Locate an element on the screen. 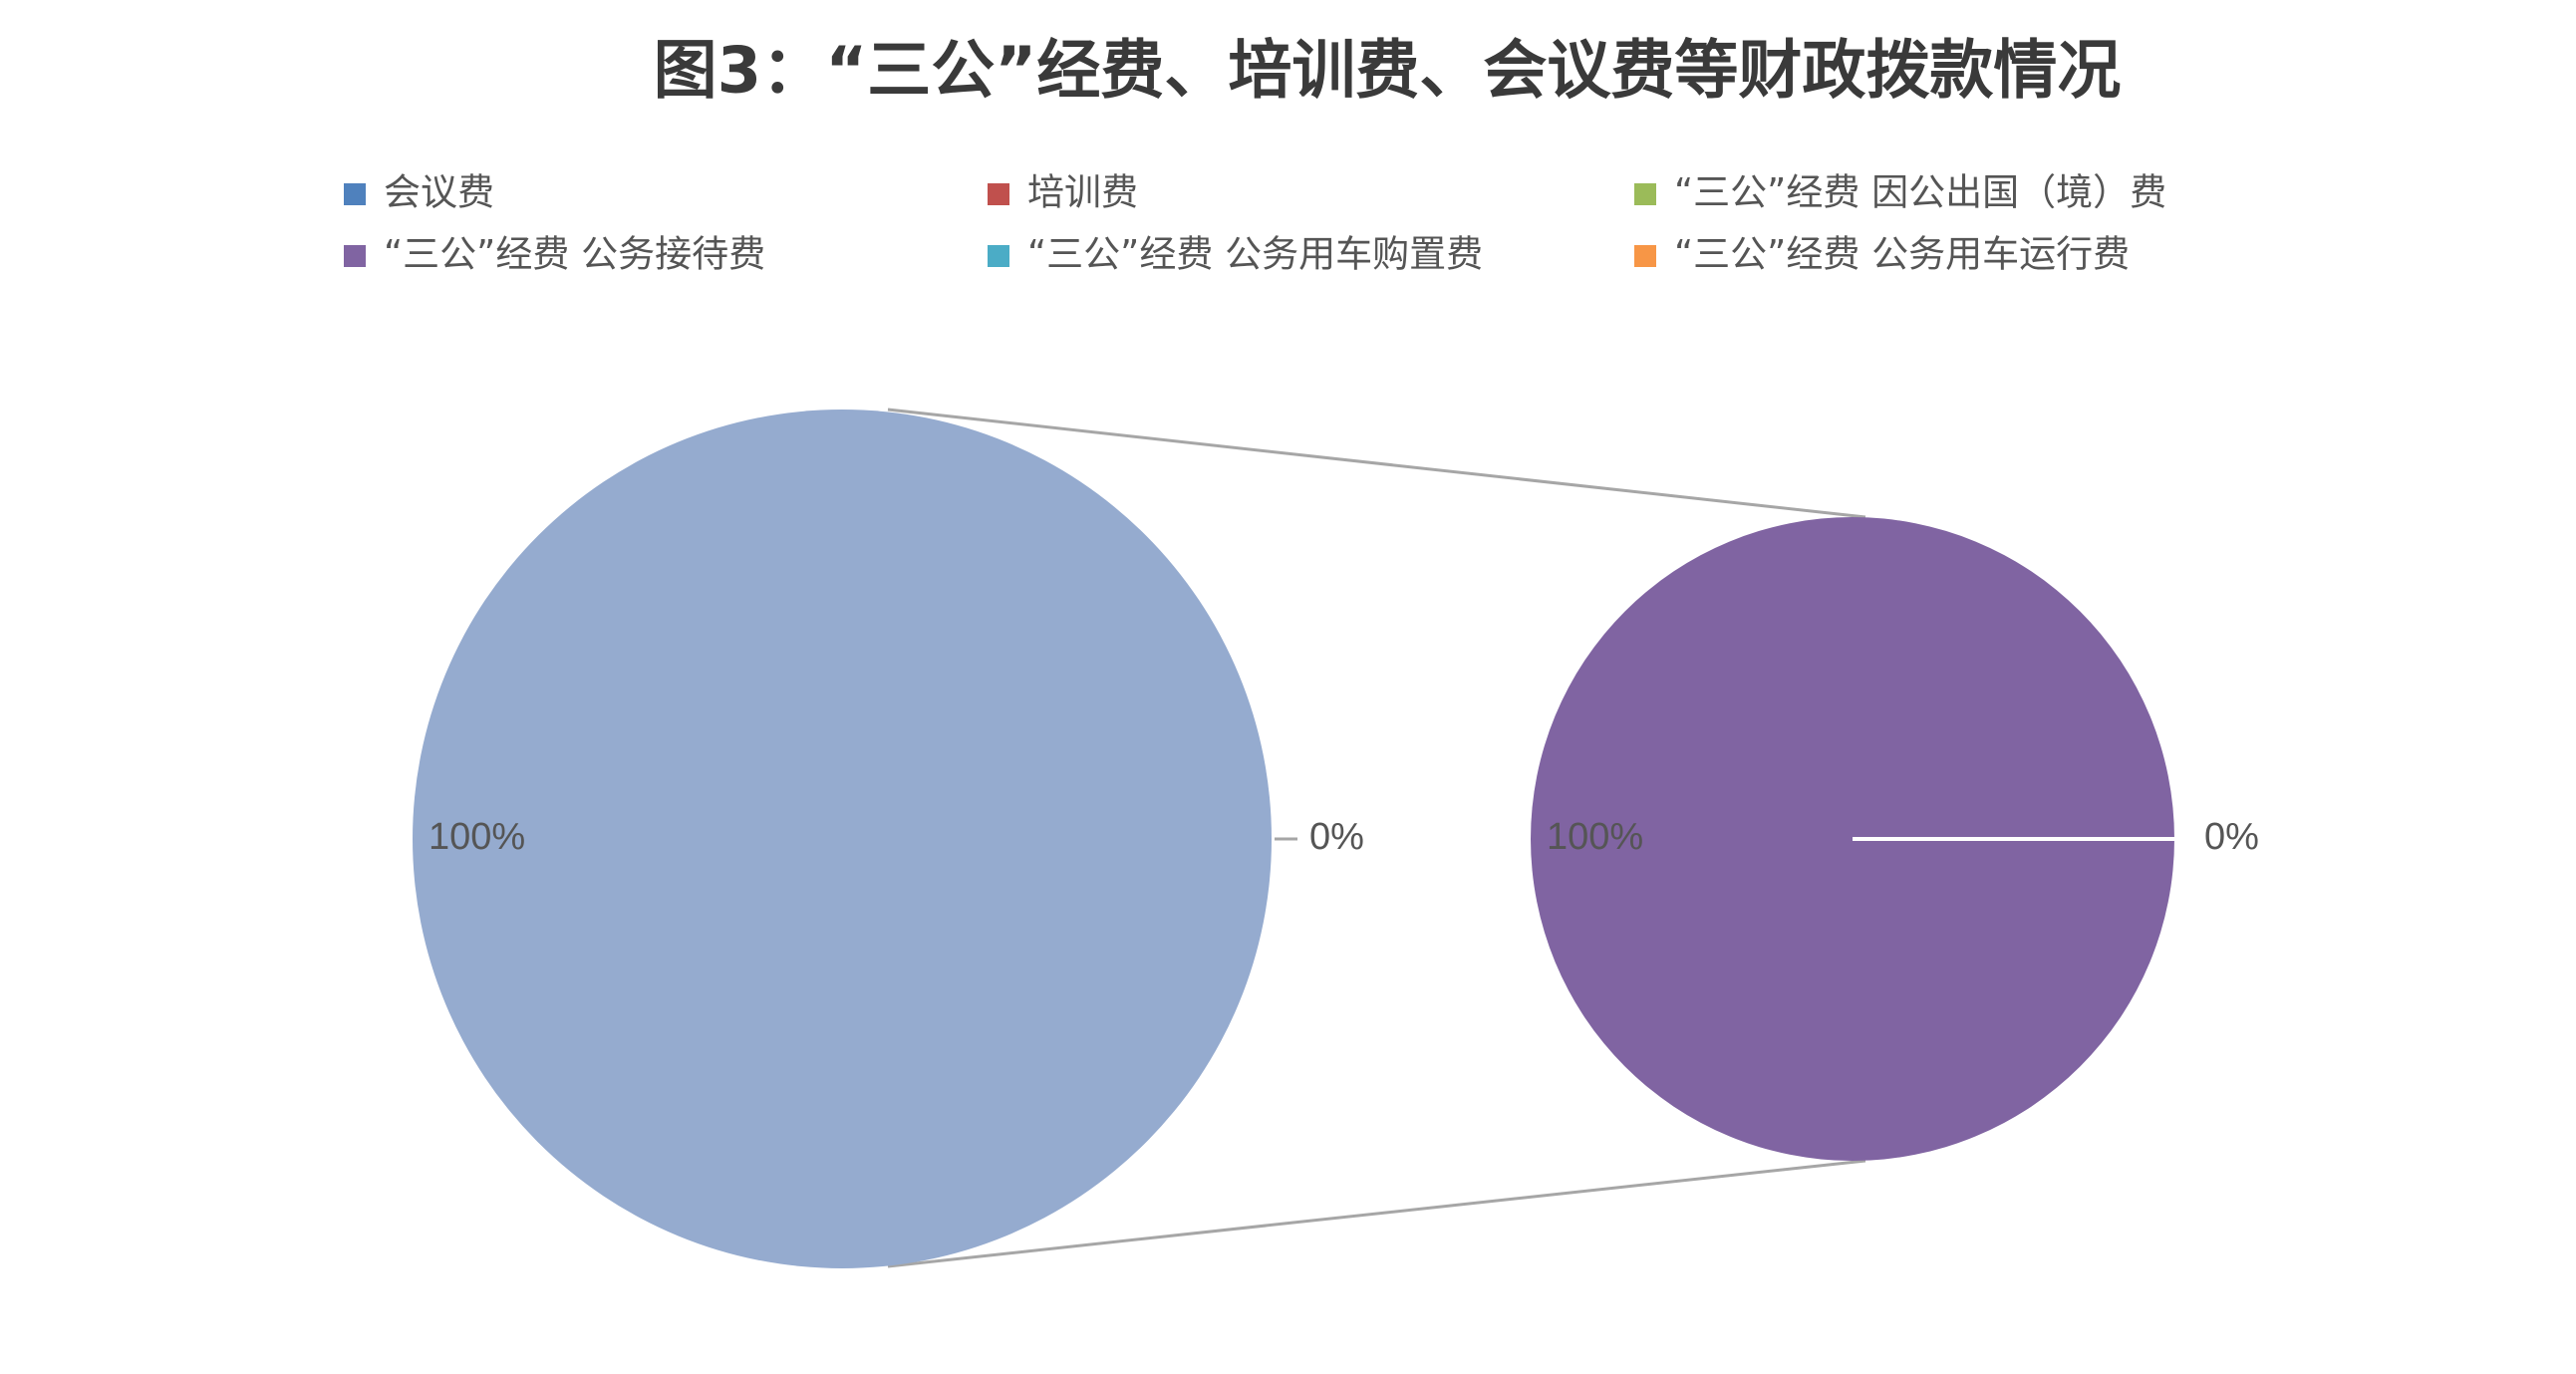 This screenshot has height=1374, width=2576. legend-label: “三公”经费 公务用车运行费 is located at coordinates (1902, 254).